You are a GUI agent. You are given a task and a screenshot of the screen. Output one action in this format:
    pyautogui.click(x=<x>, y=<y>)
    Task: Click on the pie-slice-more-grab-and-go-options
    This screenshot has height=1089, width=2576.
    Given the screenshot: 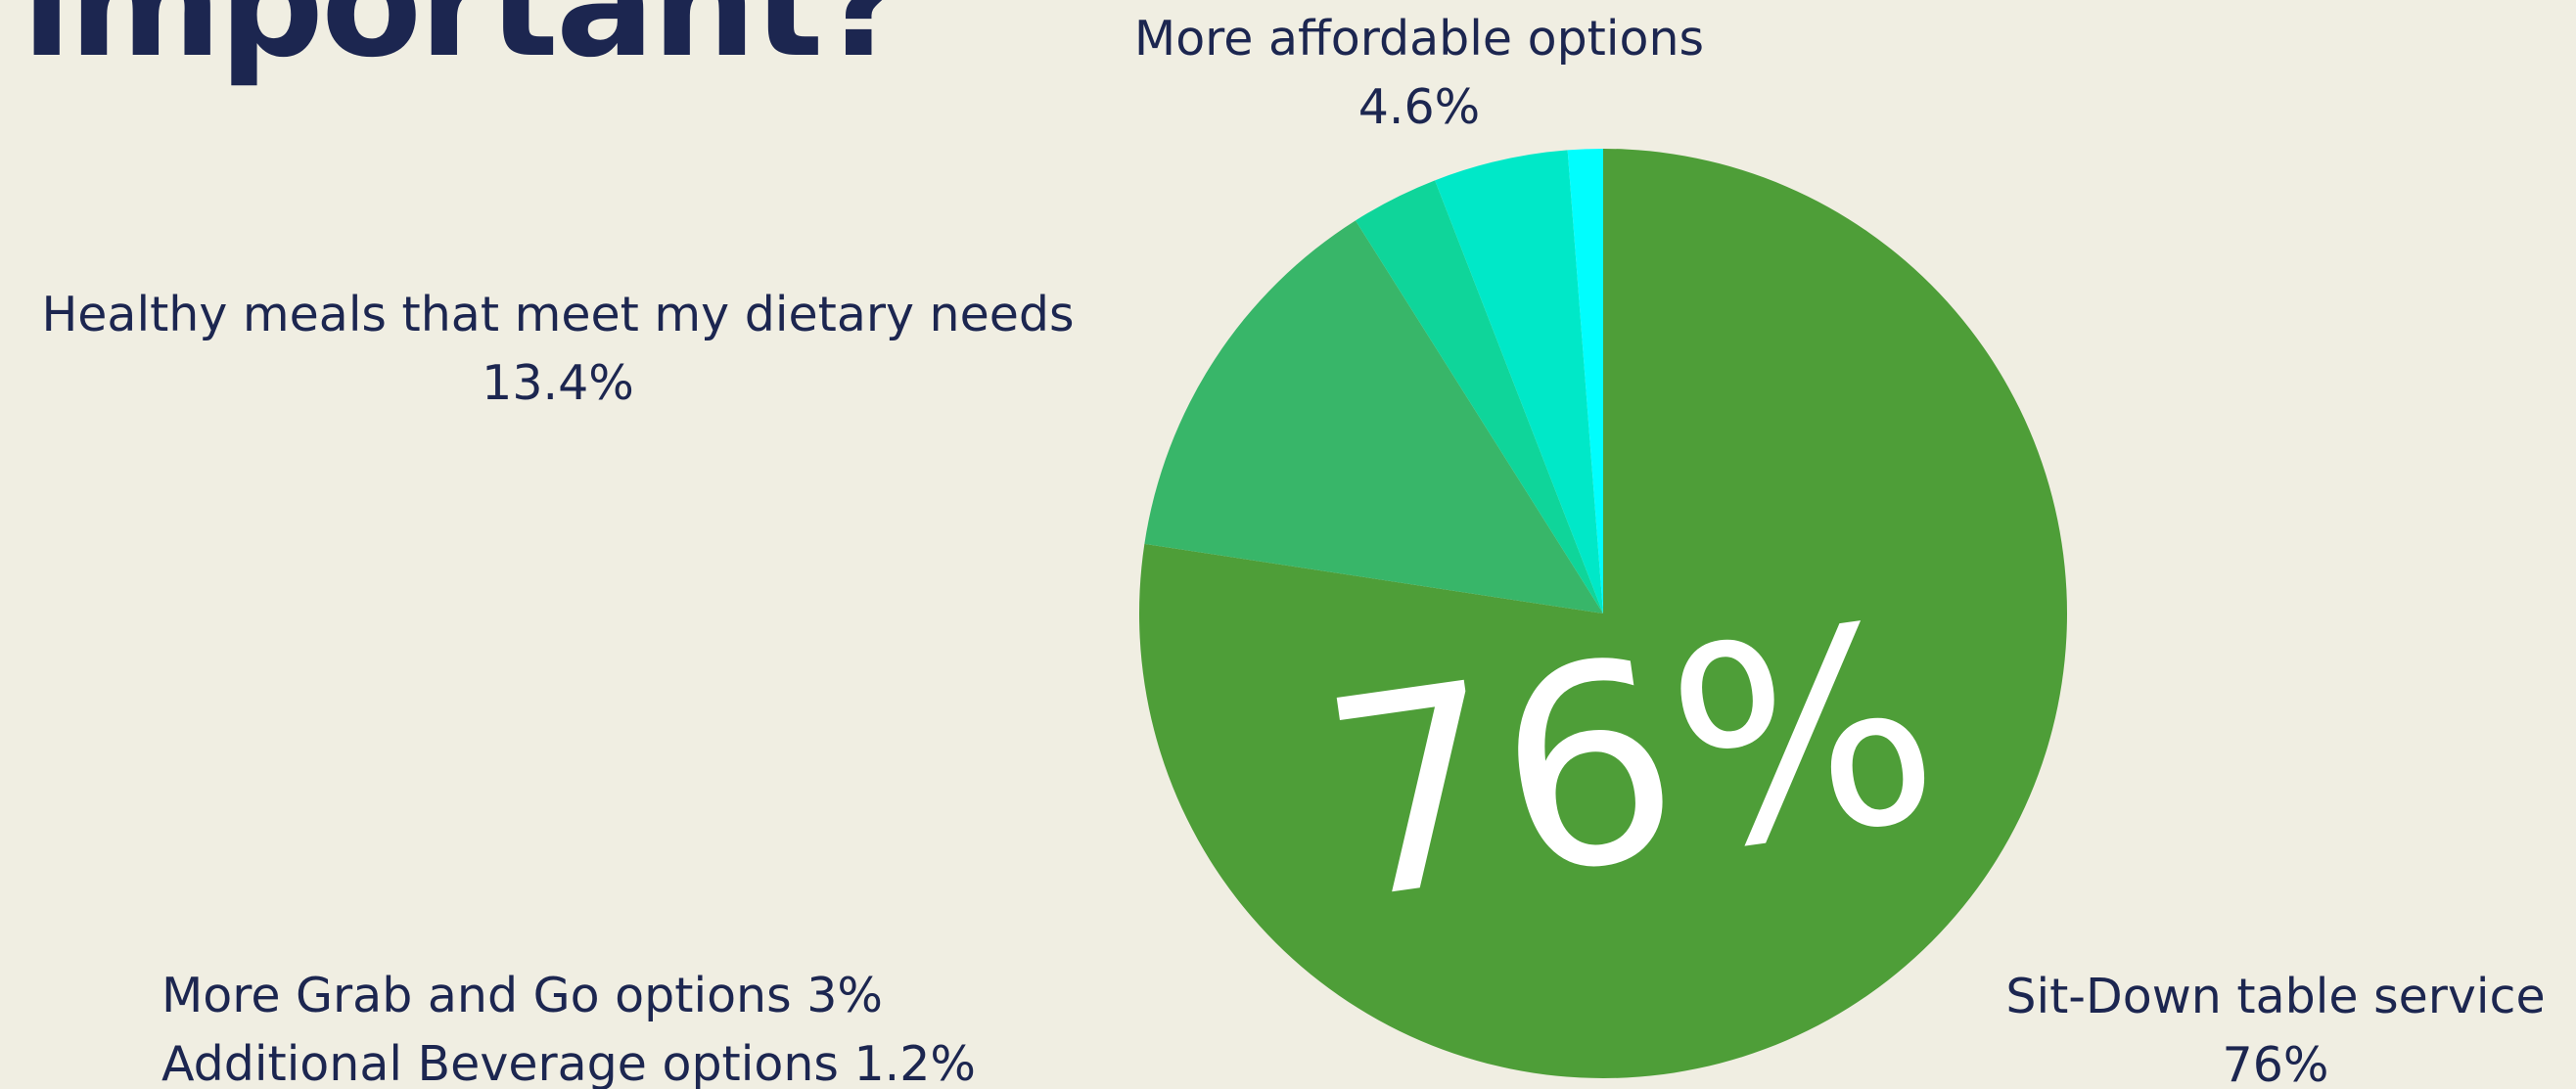 What is the action you would take?
    pyautogui.click(x=1479, y=396)
    